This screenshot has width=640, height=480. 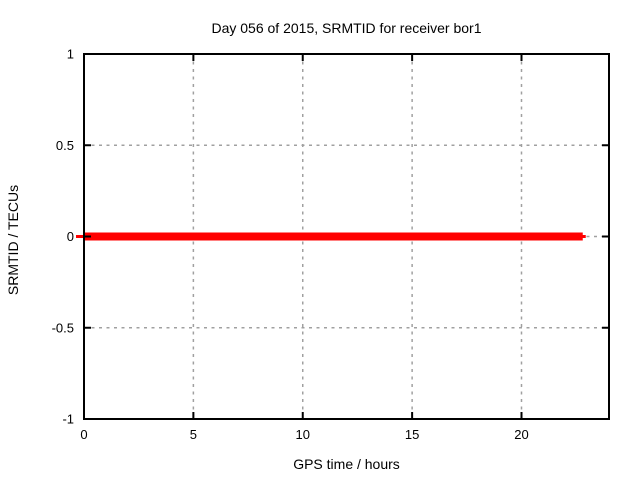 What do you see at coordinates (70, 54) in the screenshot?
I see `y-tick-label: 1` at bounding box center [70, 54].